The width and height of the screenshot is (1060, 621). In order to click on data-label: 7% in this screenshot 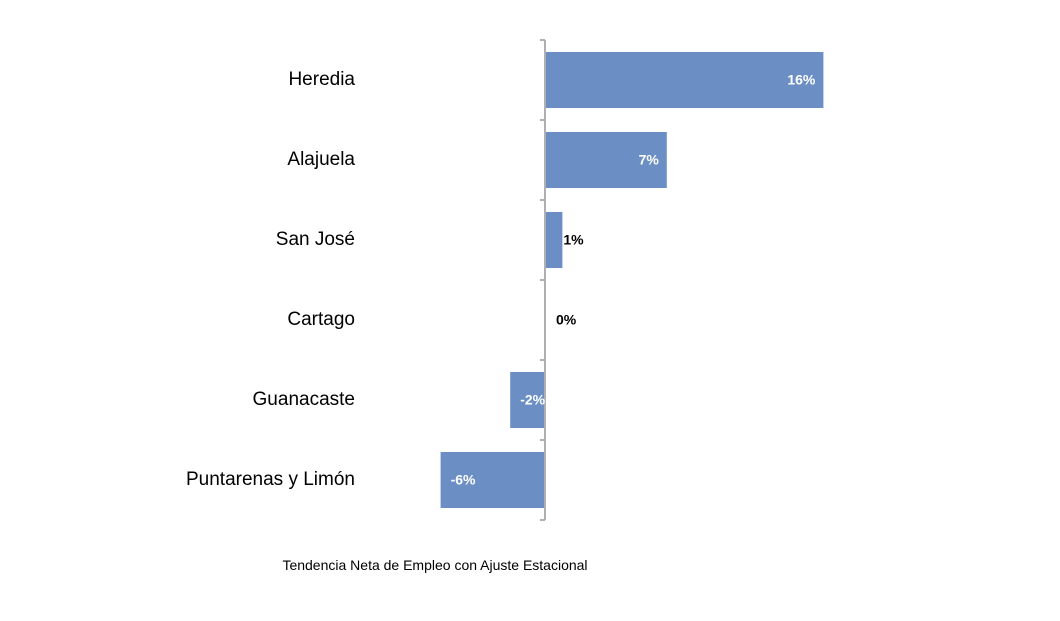, I will do `click(649, 160)`.